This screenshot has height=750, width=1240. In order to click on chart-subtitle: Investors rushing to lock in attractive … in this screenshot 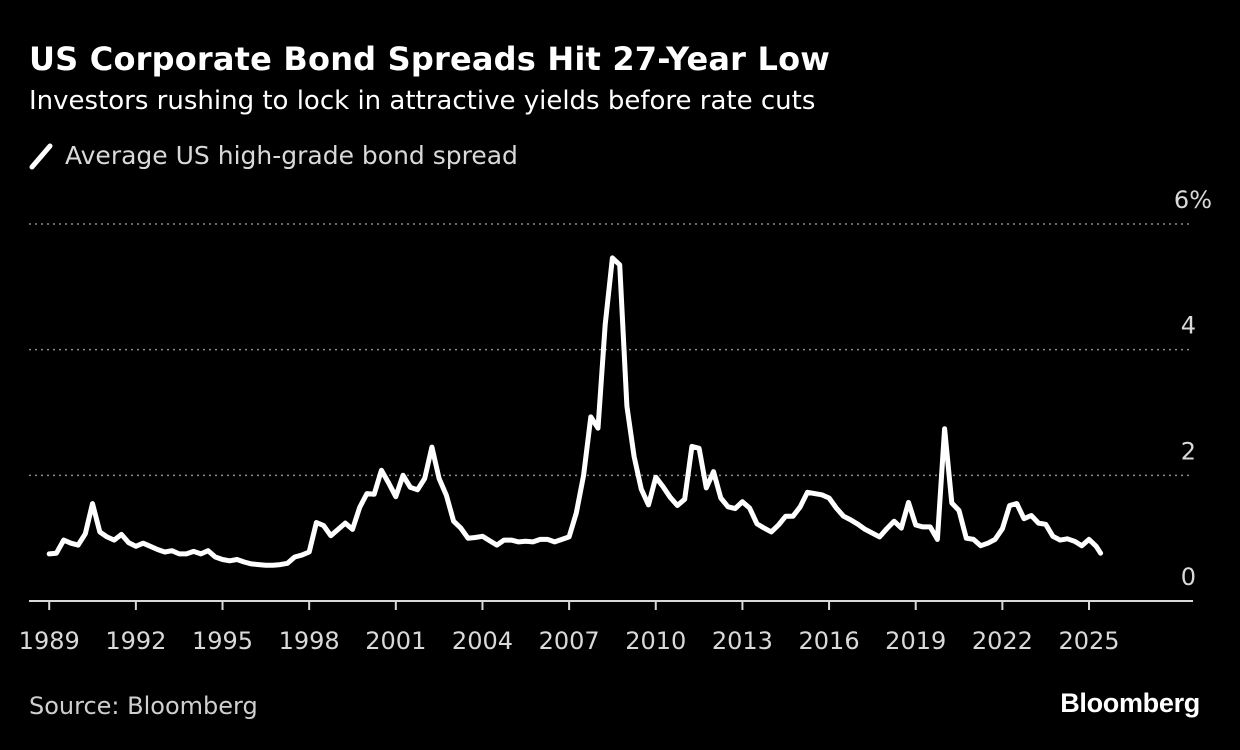, I will do `click(422, 101)`.